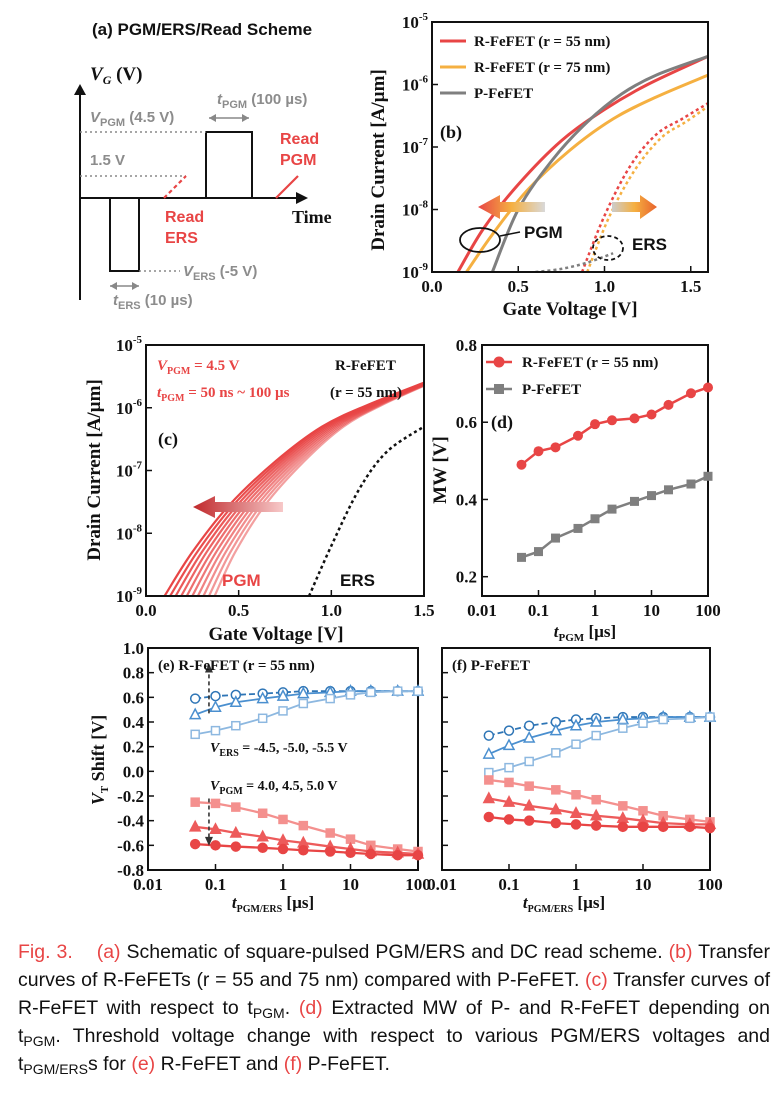  What do you see at coordinates (596, 980) in the screenshot?
I see `caption-c-tag: (c)` at bounding box center [596, 980].